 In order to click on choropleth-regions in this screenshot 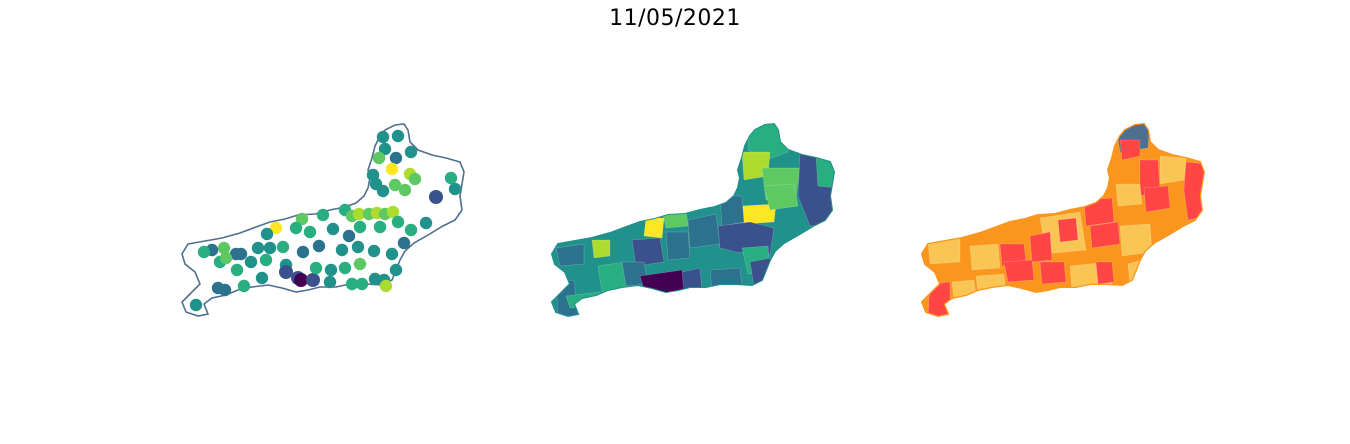, I will do `click(693, 220)`.